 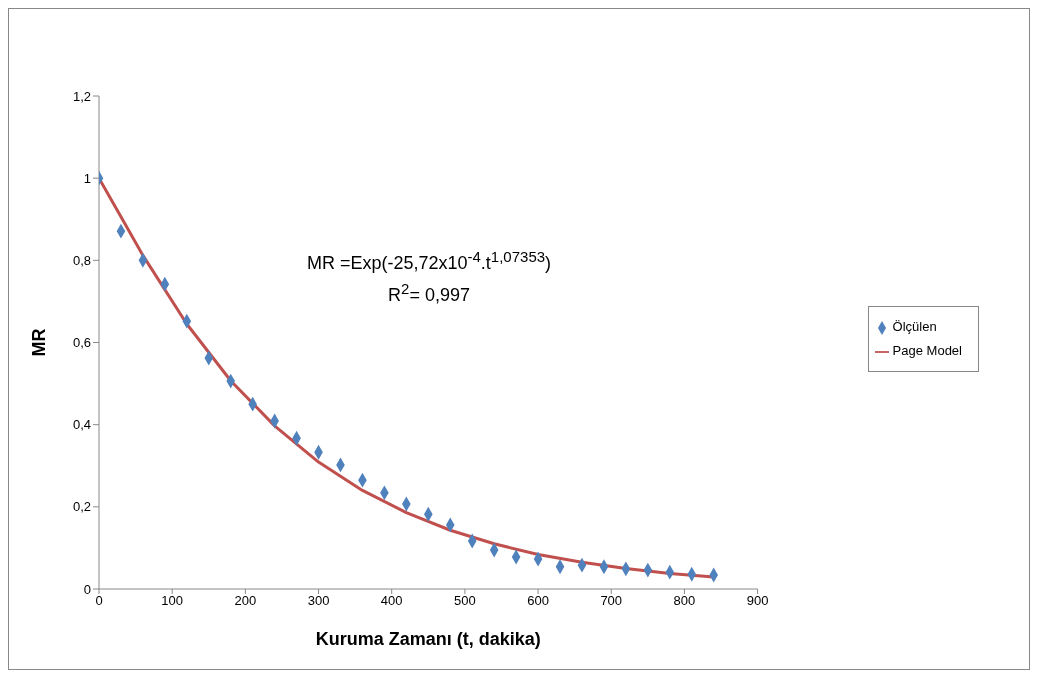 I want to click on y-tick-label: 0,8, so click(x=81, y=260).